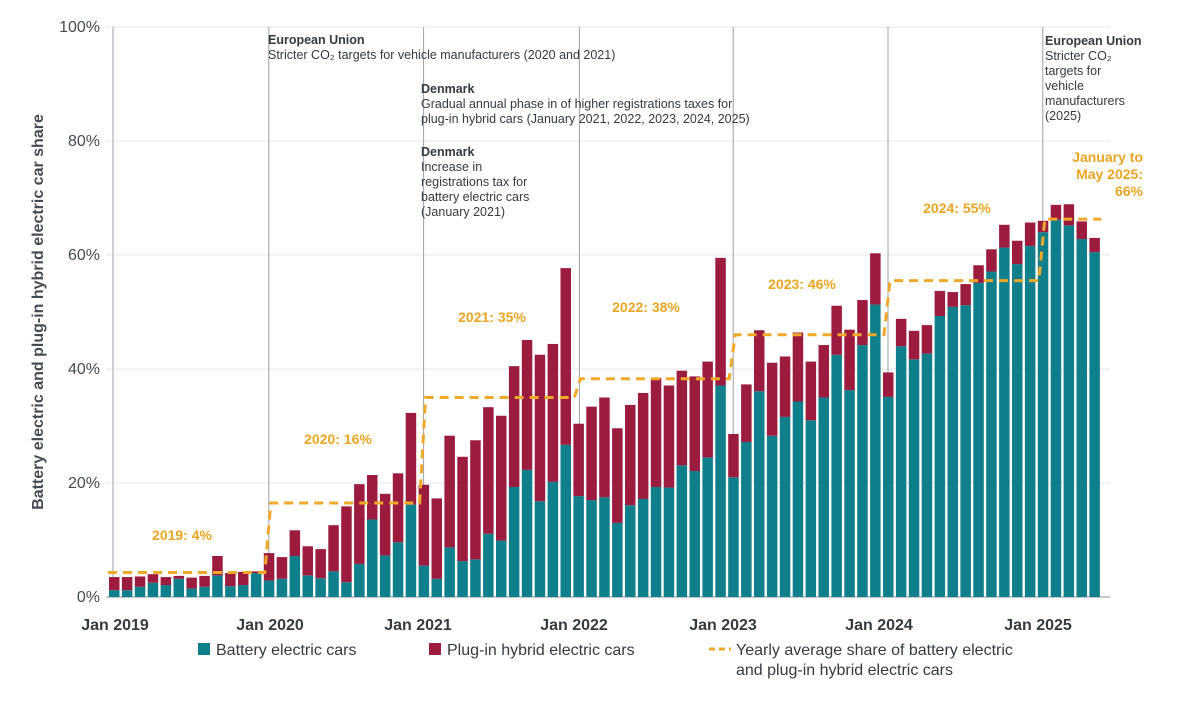 This screenshot has width=1182, height=709. I want to click on x-tick-label: Jan 2020, so click(270, 625).